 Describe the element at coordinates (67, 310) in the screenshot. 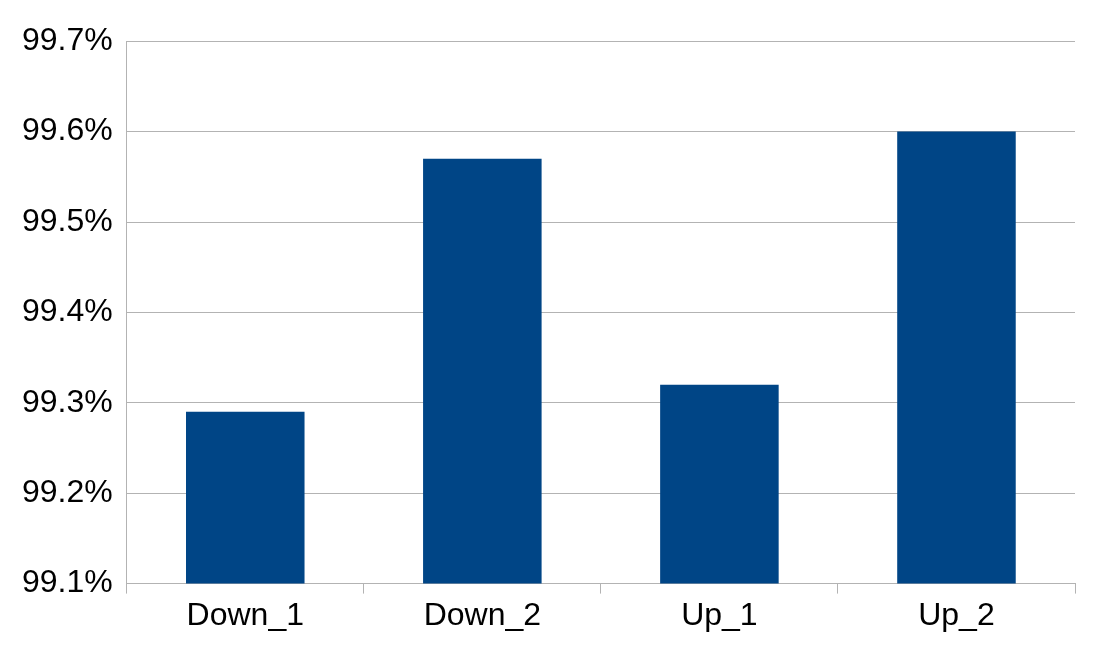

I see `y-tick-label: 99.4%` at that location.